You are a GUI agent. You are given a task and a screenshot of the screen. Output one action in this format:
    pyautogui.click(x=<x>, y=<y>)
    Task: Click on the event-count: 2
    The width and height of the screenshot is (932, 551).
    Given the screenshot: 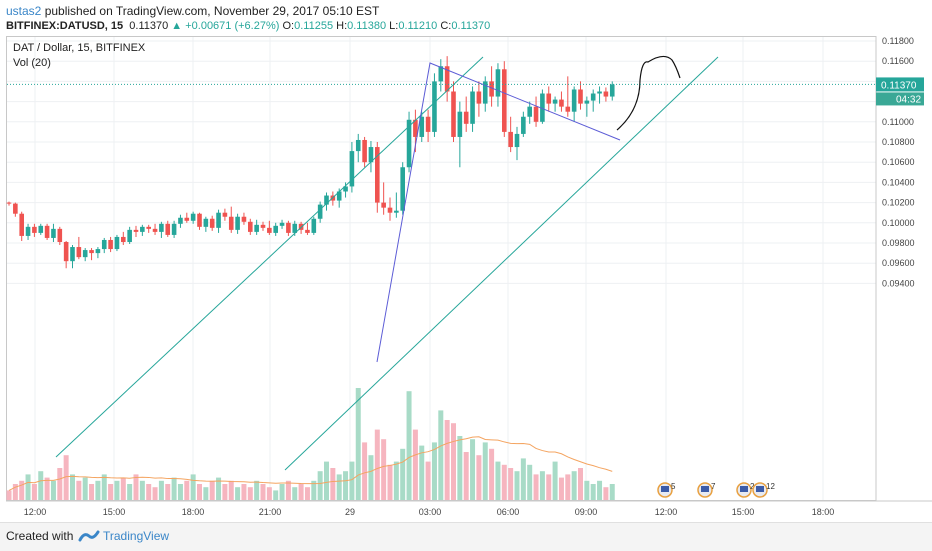 What is the action you would take?
    pyautogui.click(x=752, y=486)
    